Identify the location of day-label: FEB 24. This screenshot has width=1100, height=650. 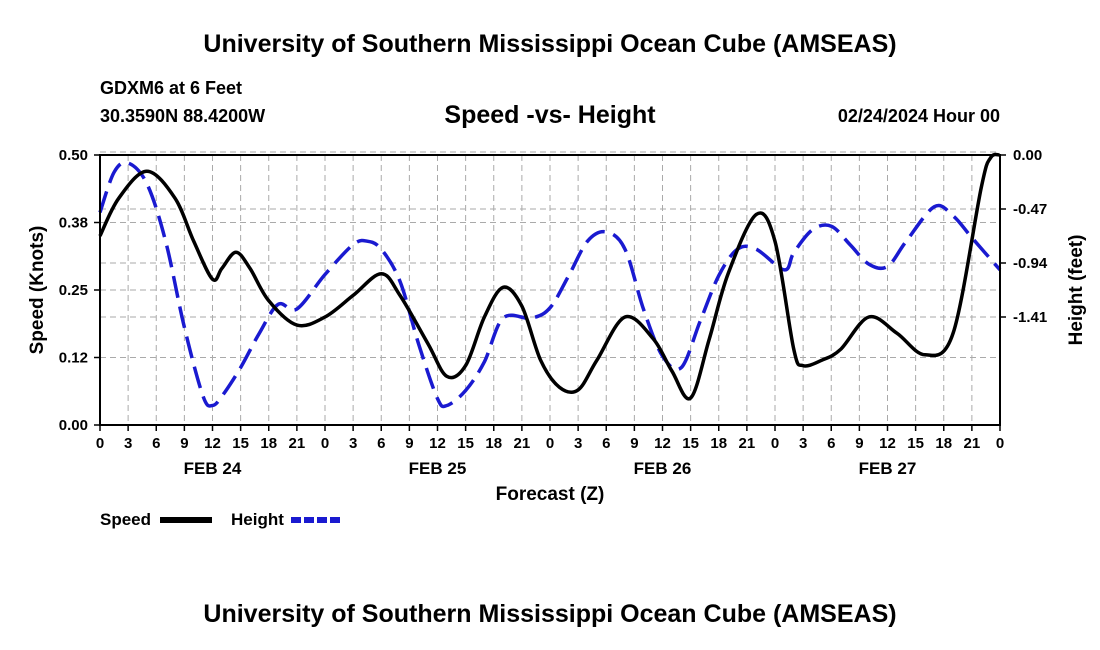
(213, 468).